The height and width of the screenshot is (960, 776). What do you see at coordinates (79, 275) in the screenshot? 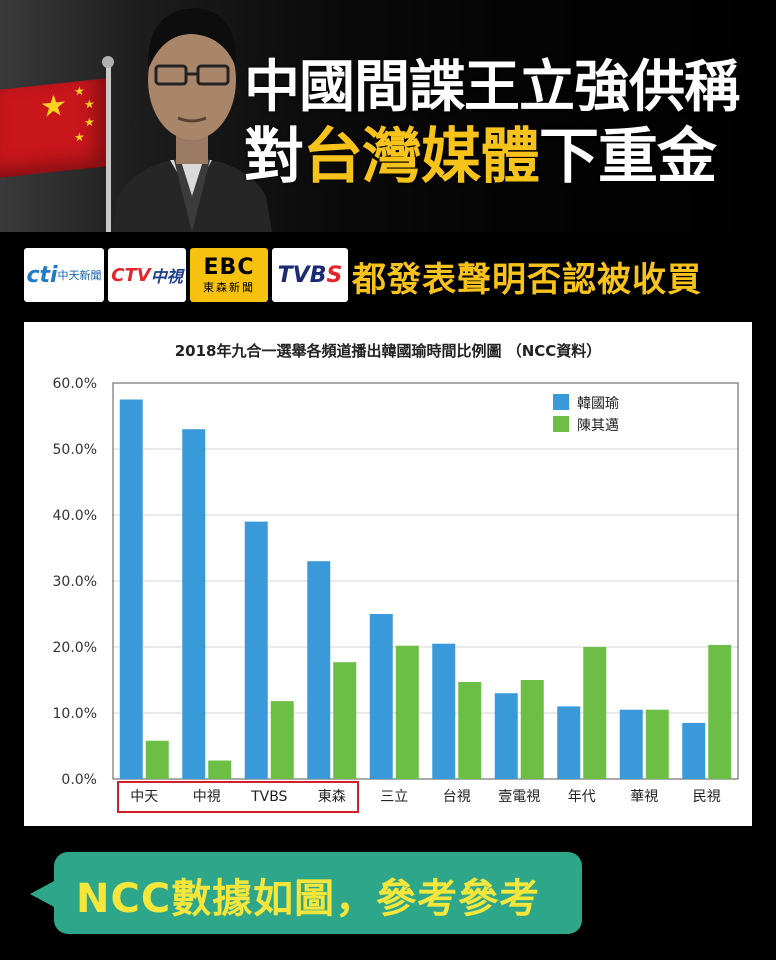
I see `cti-logo-label: 中天新聞` at bounding box center [79, 275].